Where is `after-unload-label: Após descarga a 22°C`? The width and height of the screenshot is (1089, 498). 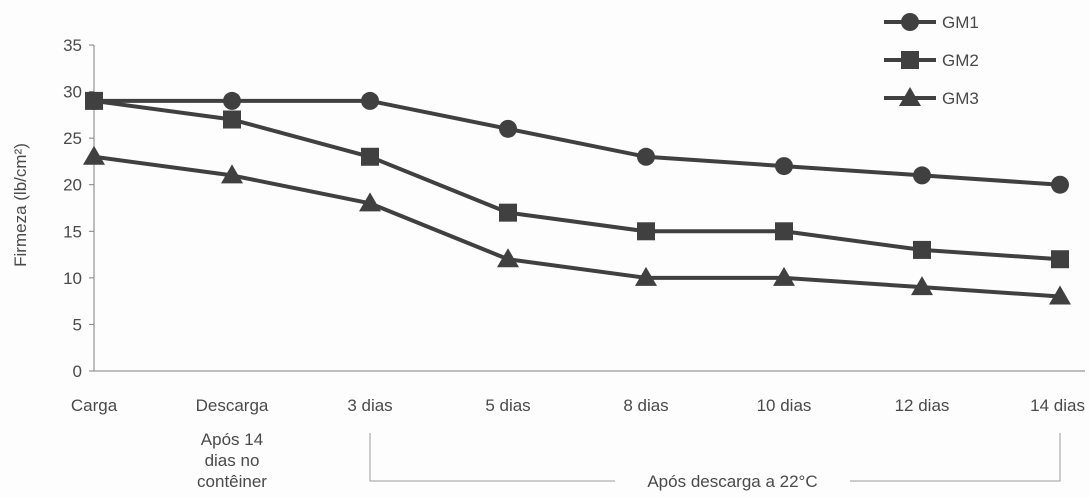 after-unload-label: Após descarga a 22°C is located at coordinates (732, 481).